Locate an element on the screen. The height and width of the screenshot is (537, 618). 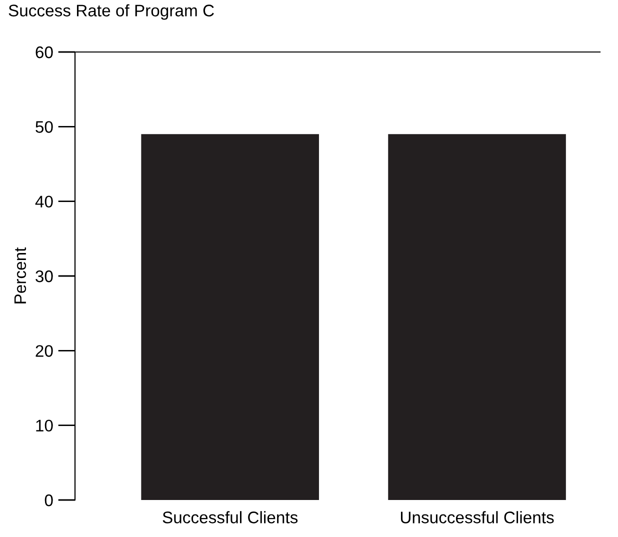
y-tick-label: 60 is located at coordinates (44, 52).